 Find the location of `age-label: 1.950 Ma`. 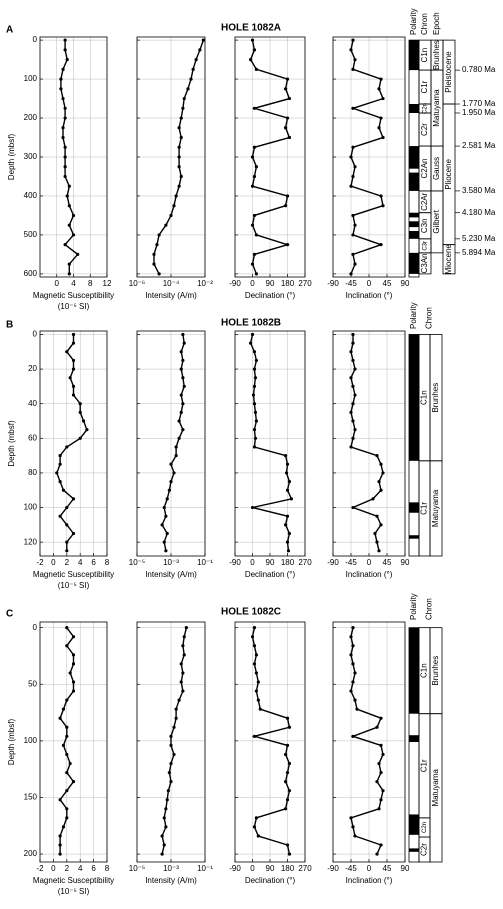

age-label: 1.950 Ma is located at coordinates (479, 112).